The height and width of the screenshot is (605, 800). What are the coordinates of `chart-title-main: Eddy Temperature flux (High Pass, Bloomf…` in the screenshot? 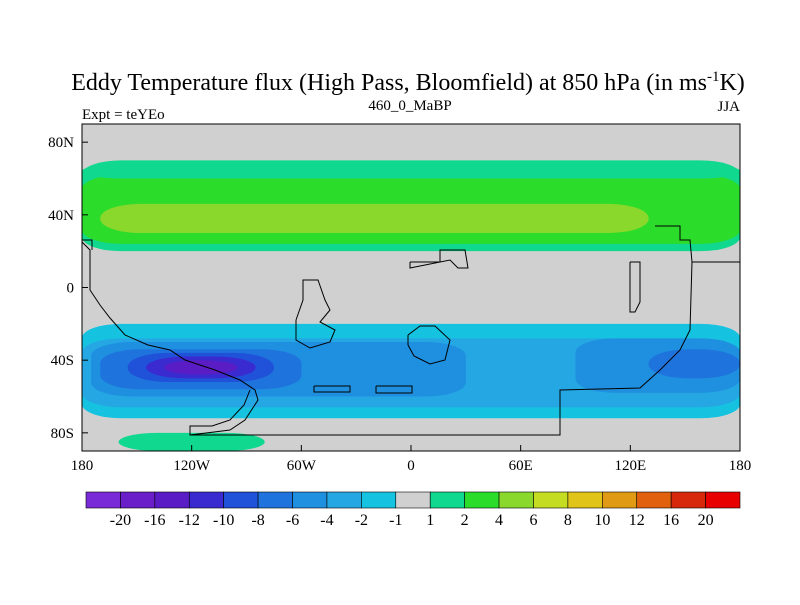 It's located at (389, 83).